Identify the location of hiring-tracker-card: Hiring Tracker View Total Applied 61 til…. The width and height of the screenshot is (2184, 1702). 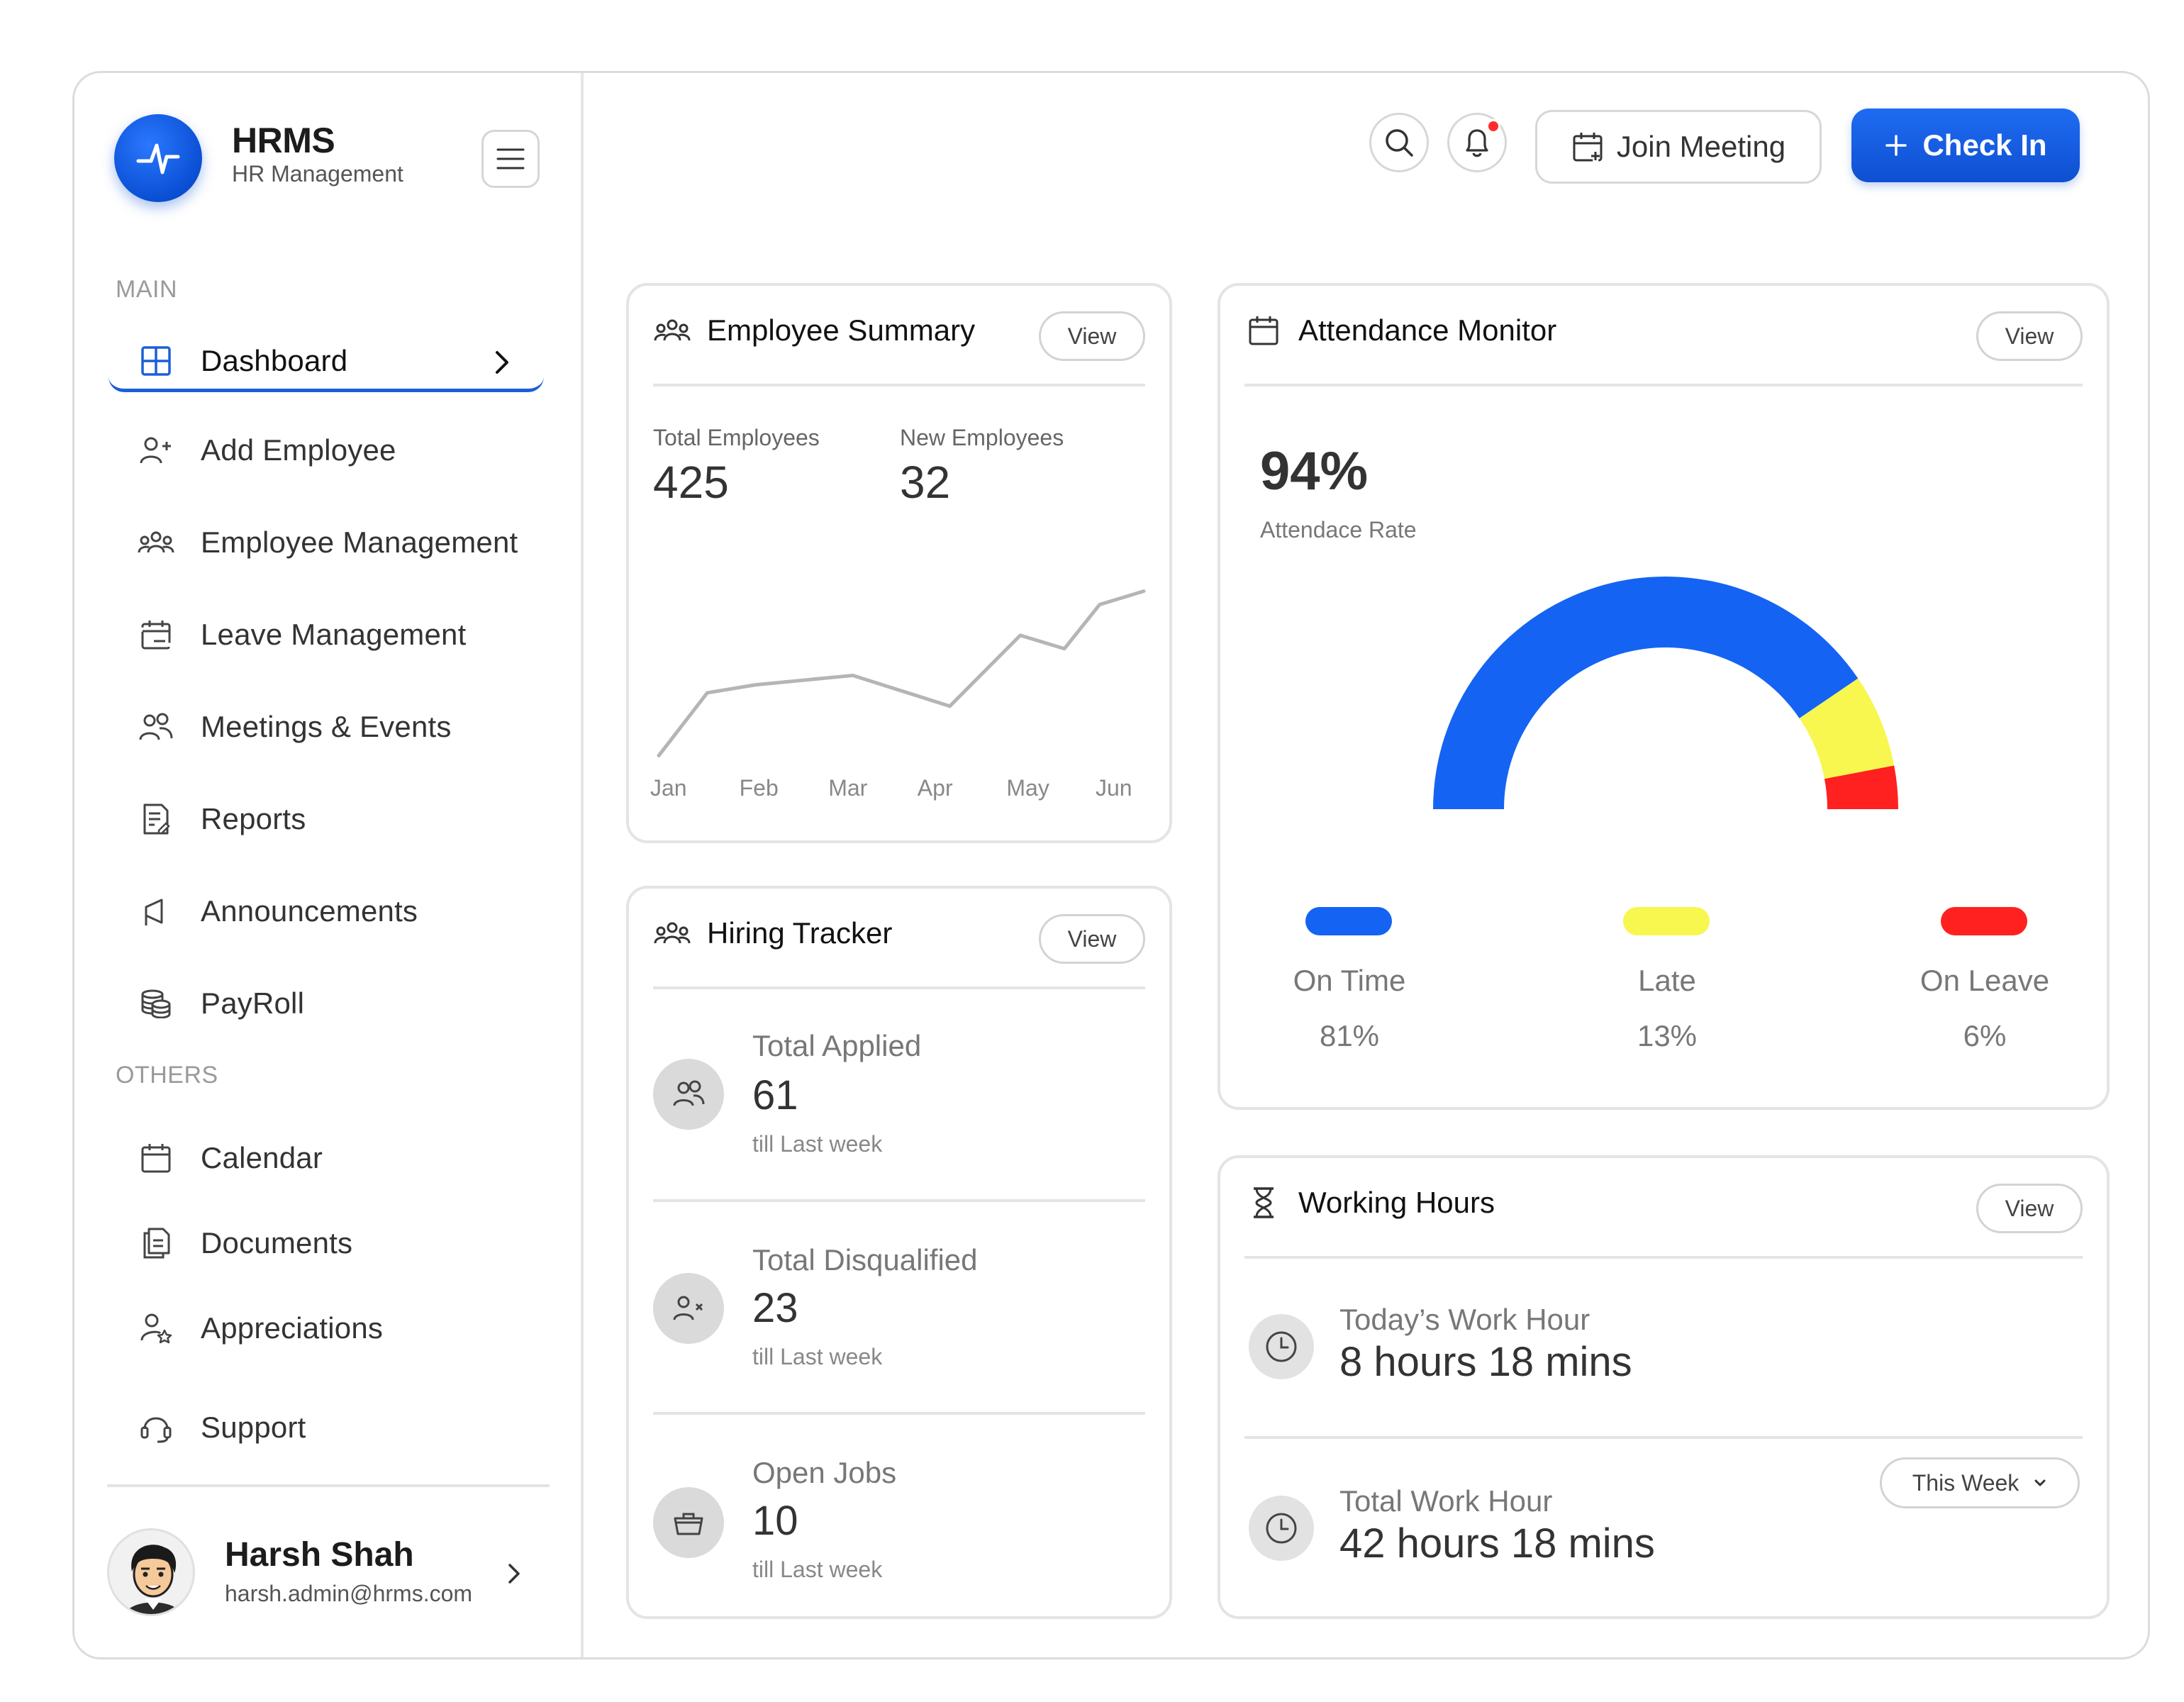
(899, 1252).